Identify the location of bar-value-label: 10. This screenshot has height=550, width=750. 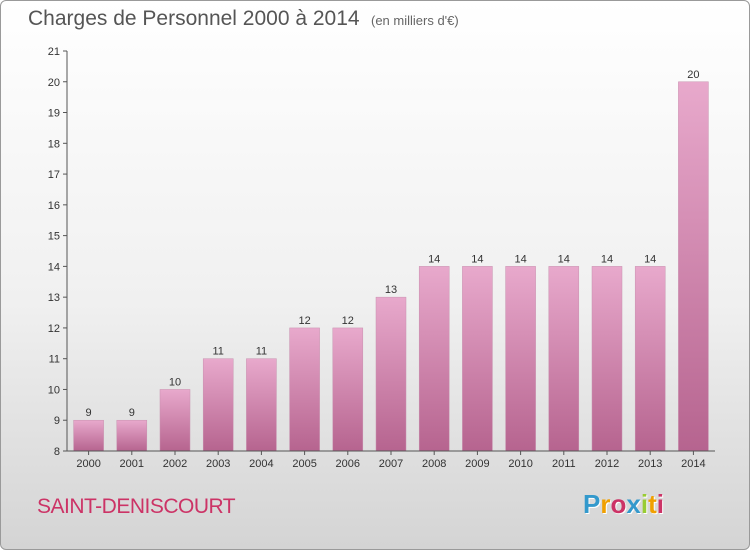
(175, 382).